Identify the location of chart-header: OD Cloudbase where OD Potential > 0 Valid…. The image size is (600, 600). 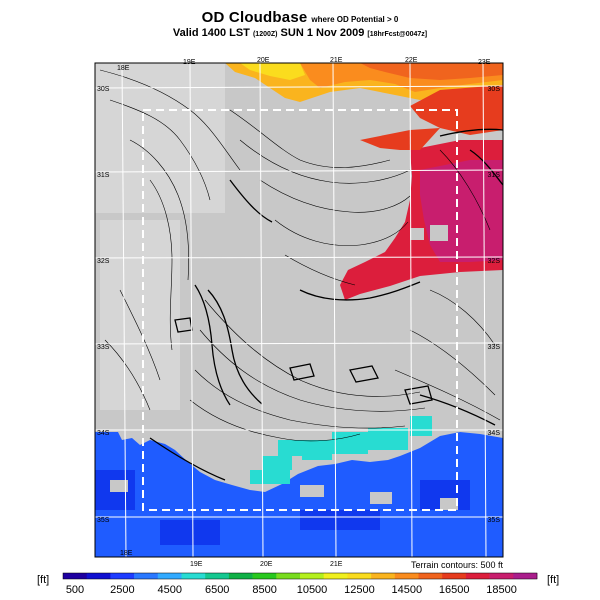
(300, 25).